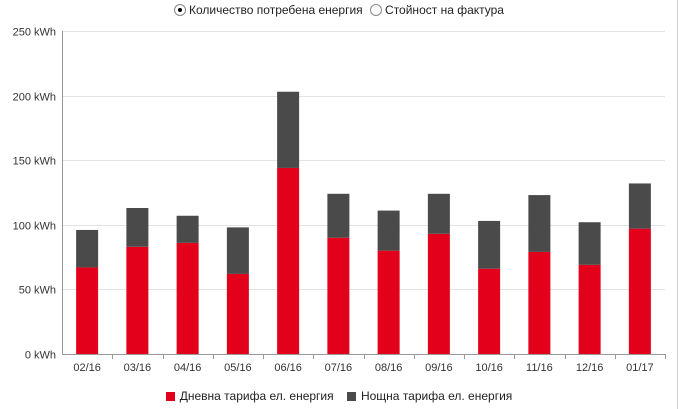 The width and height of the screenshot is (678, 409). What do you see at coordinates (188, 368) in the screenshot?
I see `x-tick-label: 04/16` at bounding box center [188, 368].